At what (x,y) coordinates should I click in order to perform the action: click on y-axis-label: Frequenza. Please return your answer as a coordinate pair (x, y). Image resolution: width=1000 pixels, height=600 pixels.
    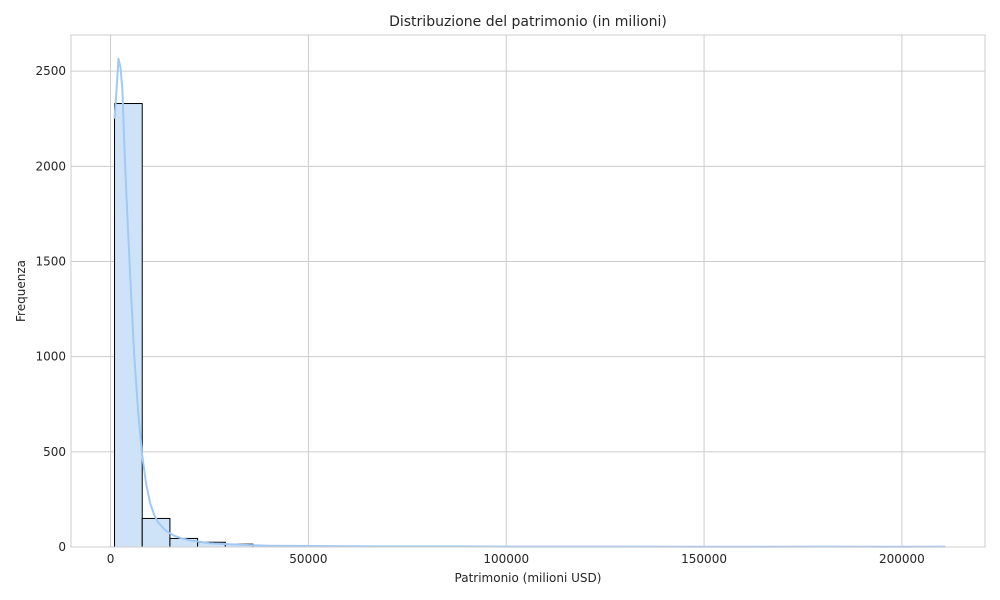
    Looking at the image, I should click on (21, 291).